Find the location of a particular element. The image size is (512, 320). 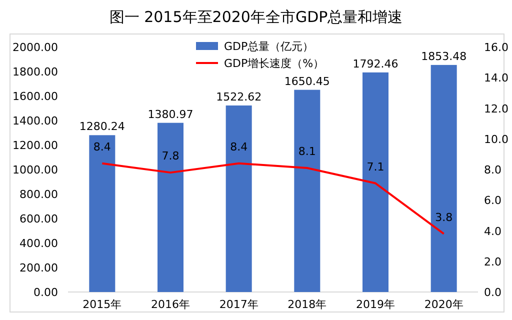

data-label: 1792.46 is located at coordinates (375, 63).